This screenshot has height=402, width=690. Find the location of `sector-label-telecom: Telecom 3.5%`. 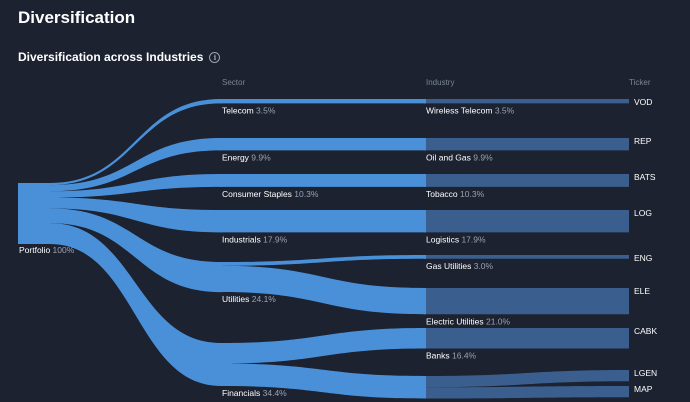

sector-label-telecom: Telecom 3.5% is located at coordinates (249, 110).